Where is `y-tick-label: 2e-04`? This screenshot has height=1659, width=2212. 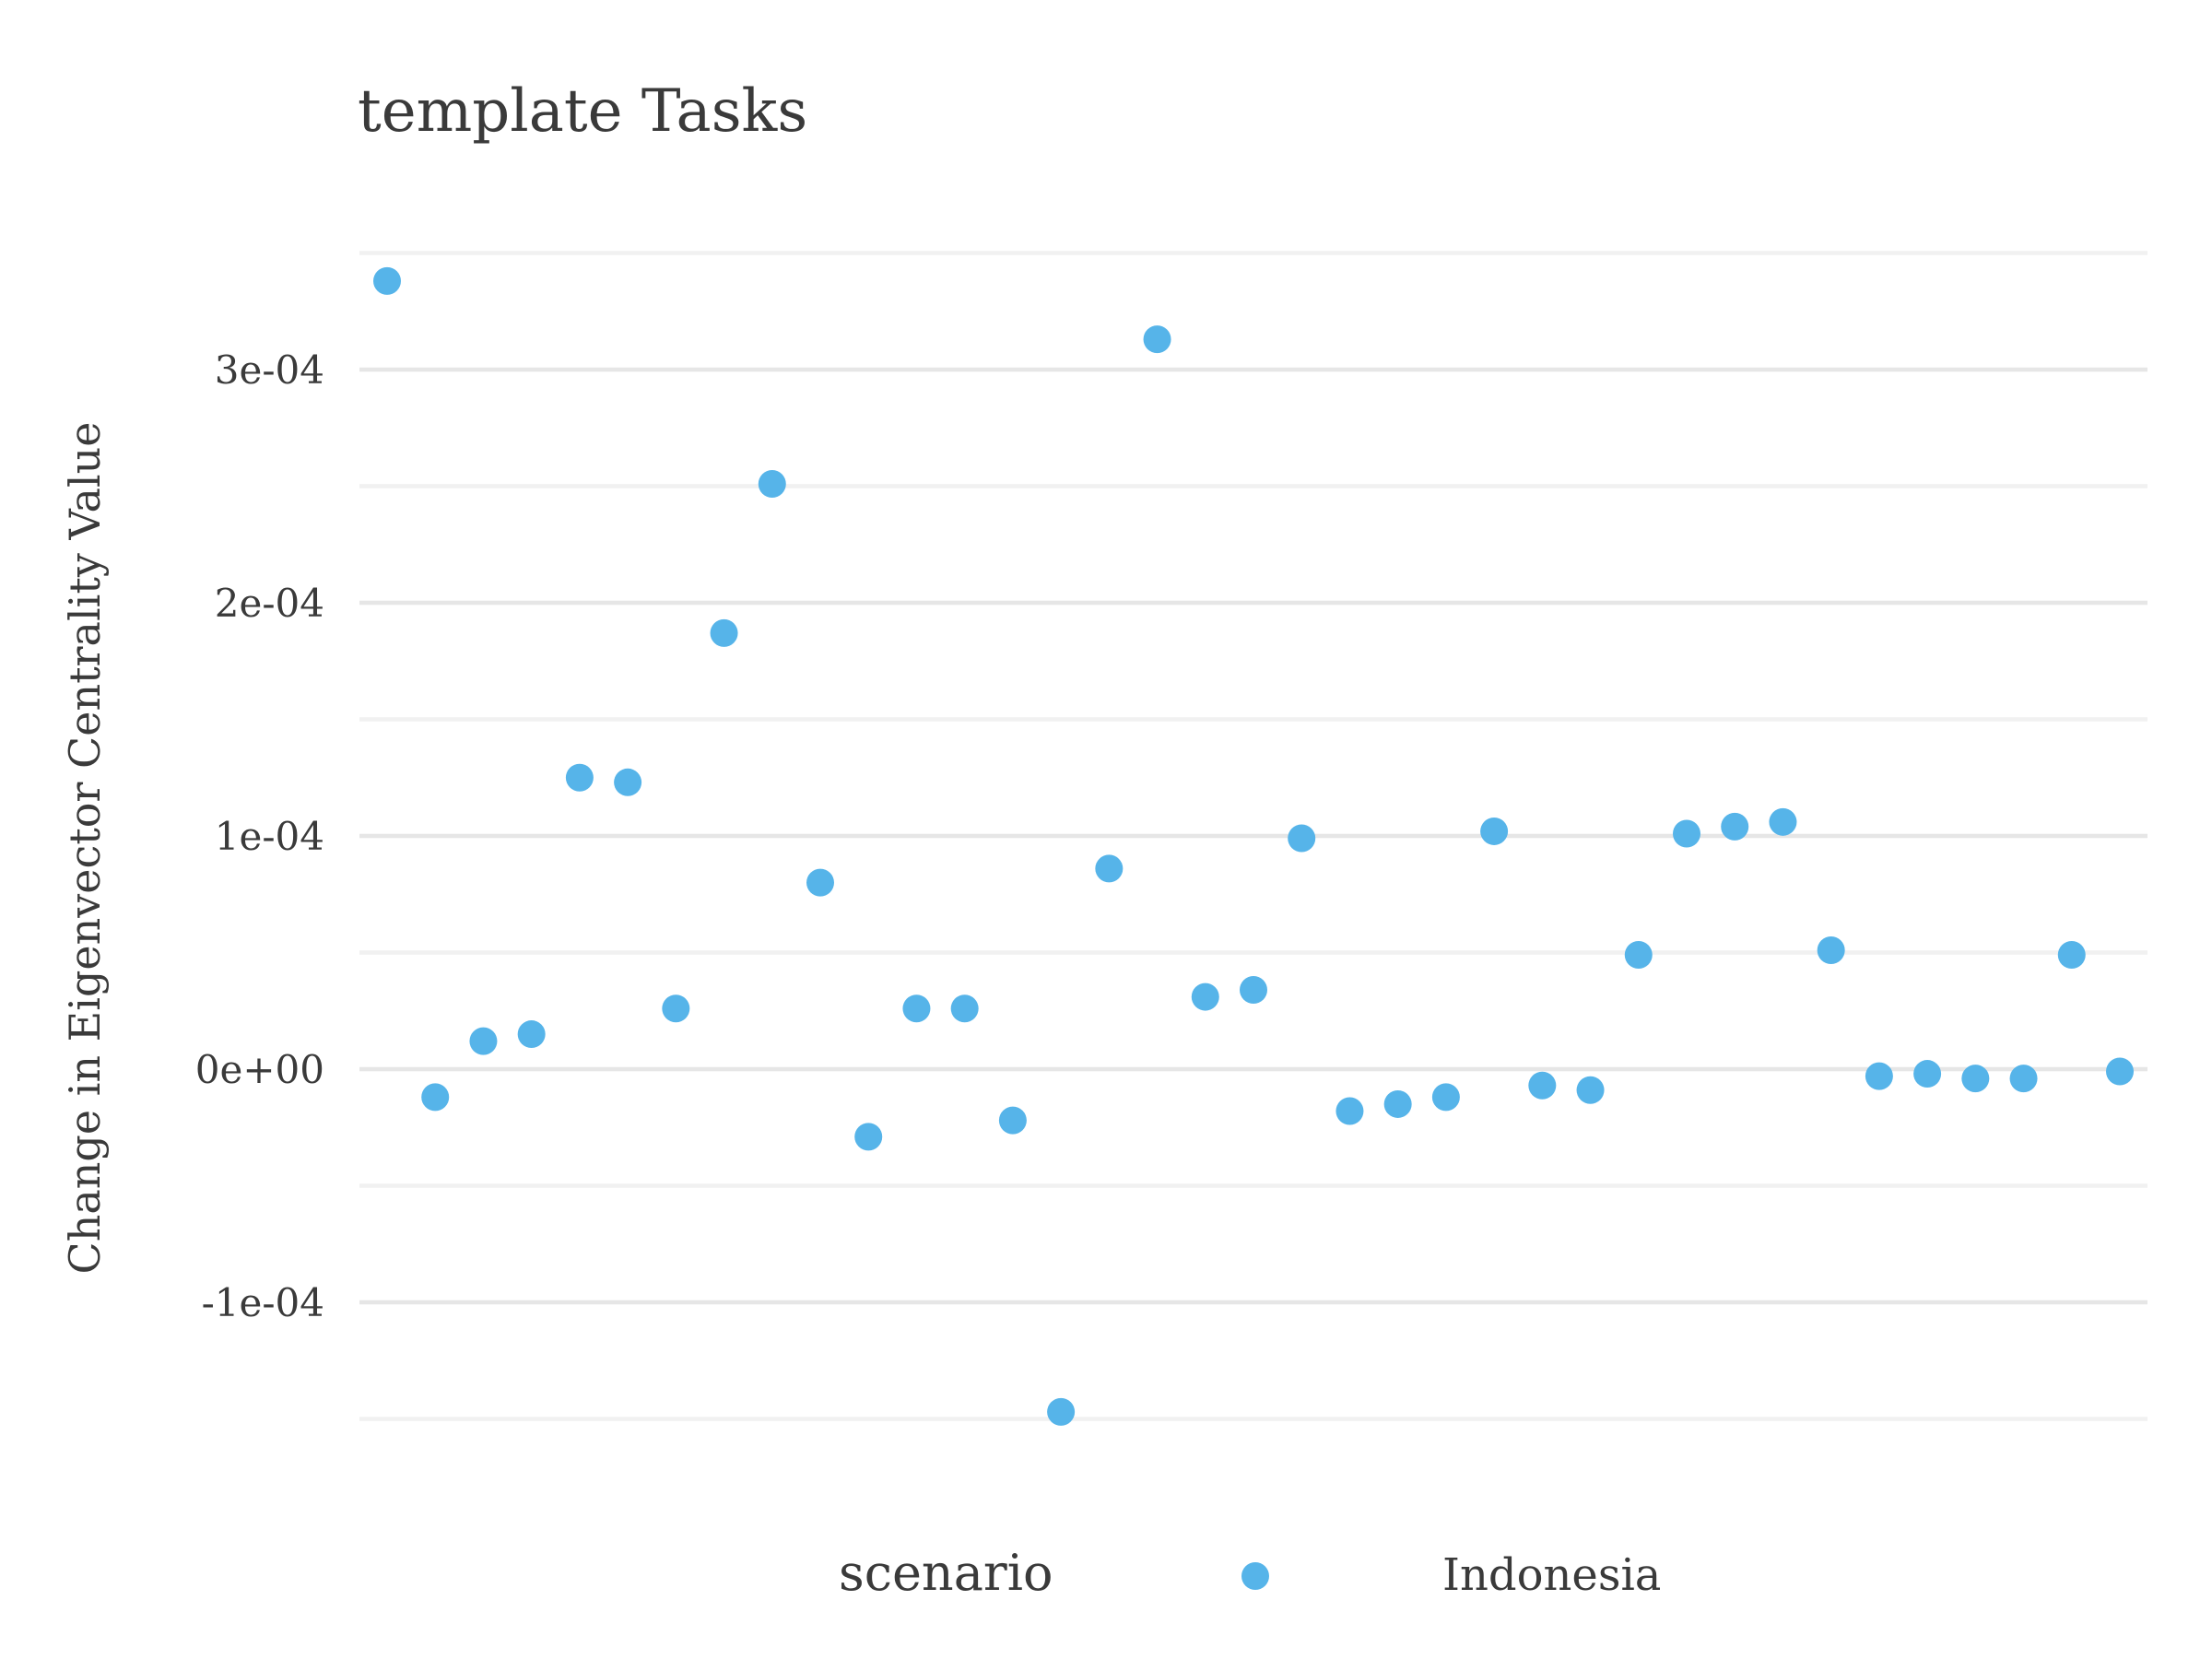 y-tick-label: 2e-04 is located at coordinates (269, 603).